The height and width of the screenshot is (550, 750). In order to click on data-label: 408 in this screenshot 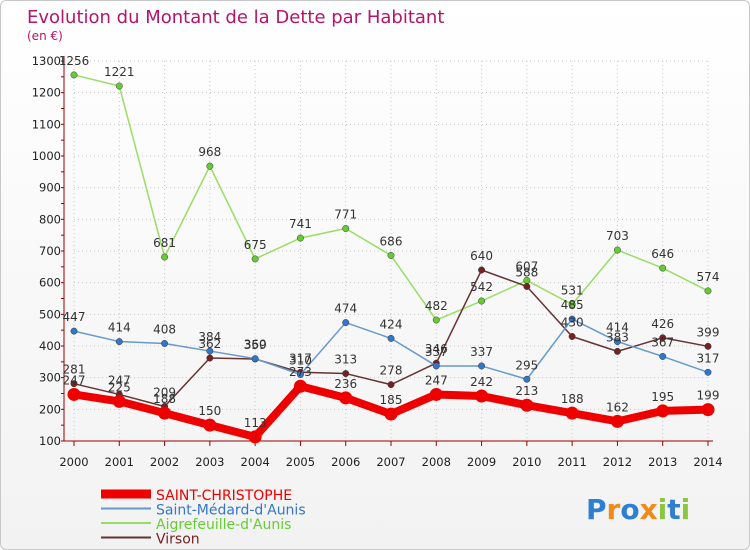, I will do `click(164, 329)`.